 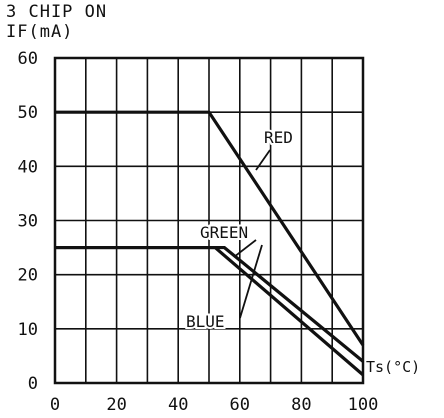 I want to click on series-leader-red, so click(x=263, y=160).